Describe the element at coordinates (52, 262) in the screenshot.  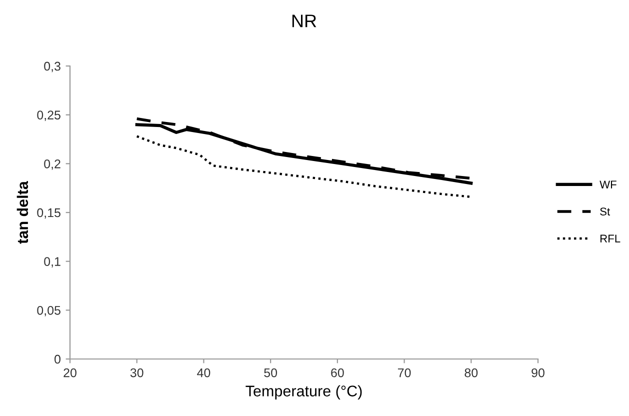
I see `y-tick-label: 0,1` at that location.